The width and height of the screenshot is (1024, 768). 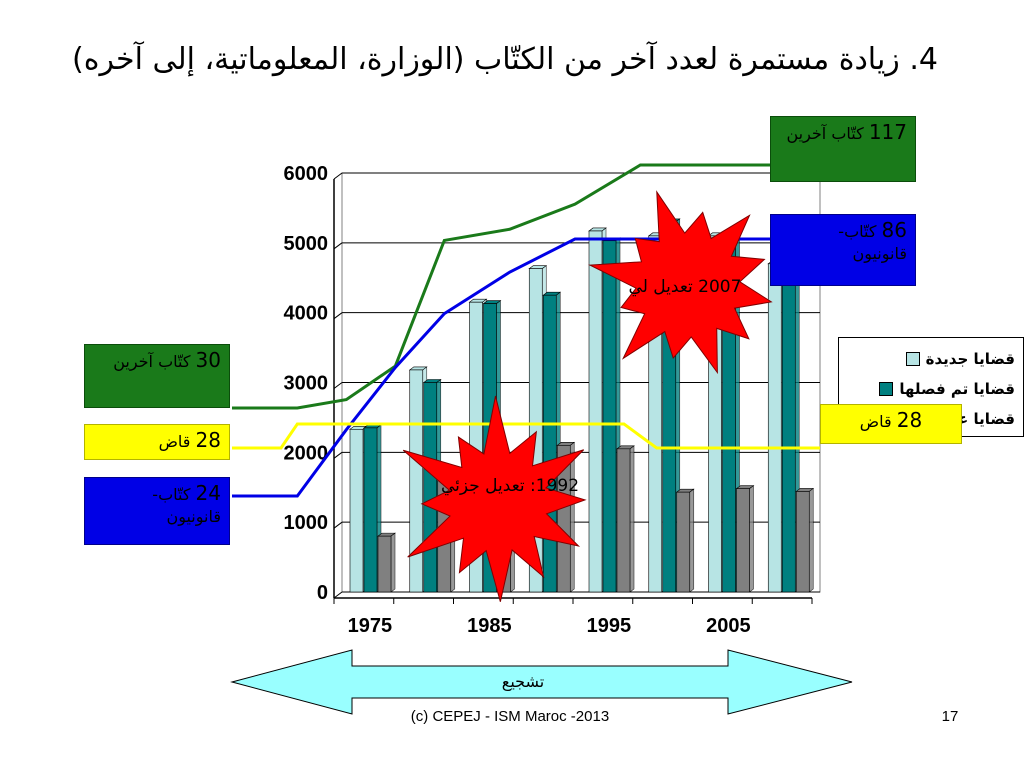 What do you see at coordinates (950, 716) in the screenshot?
I see `page-number: 17` at bounding box center [950, 716].